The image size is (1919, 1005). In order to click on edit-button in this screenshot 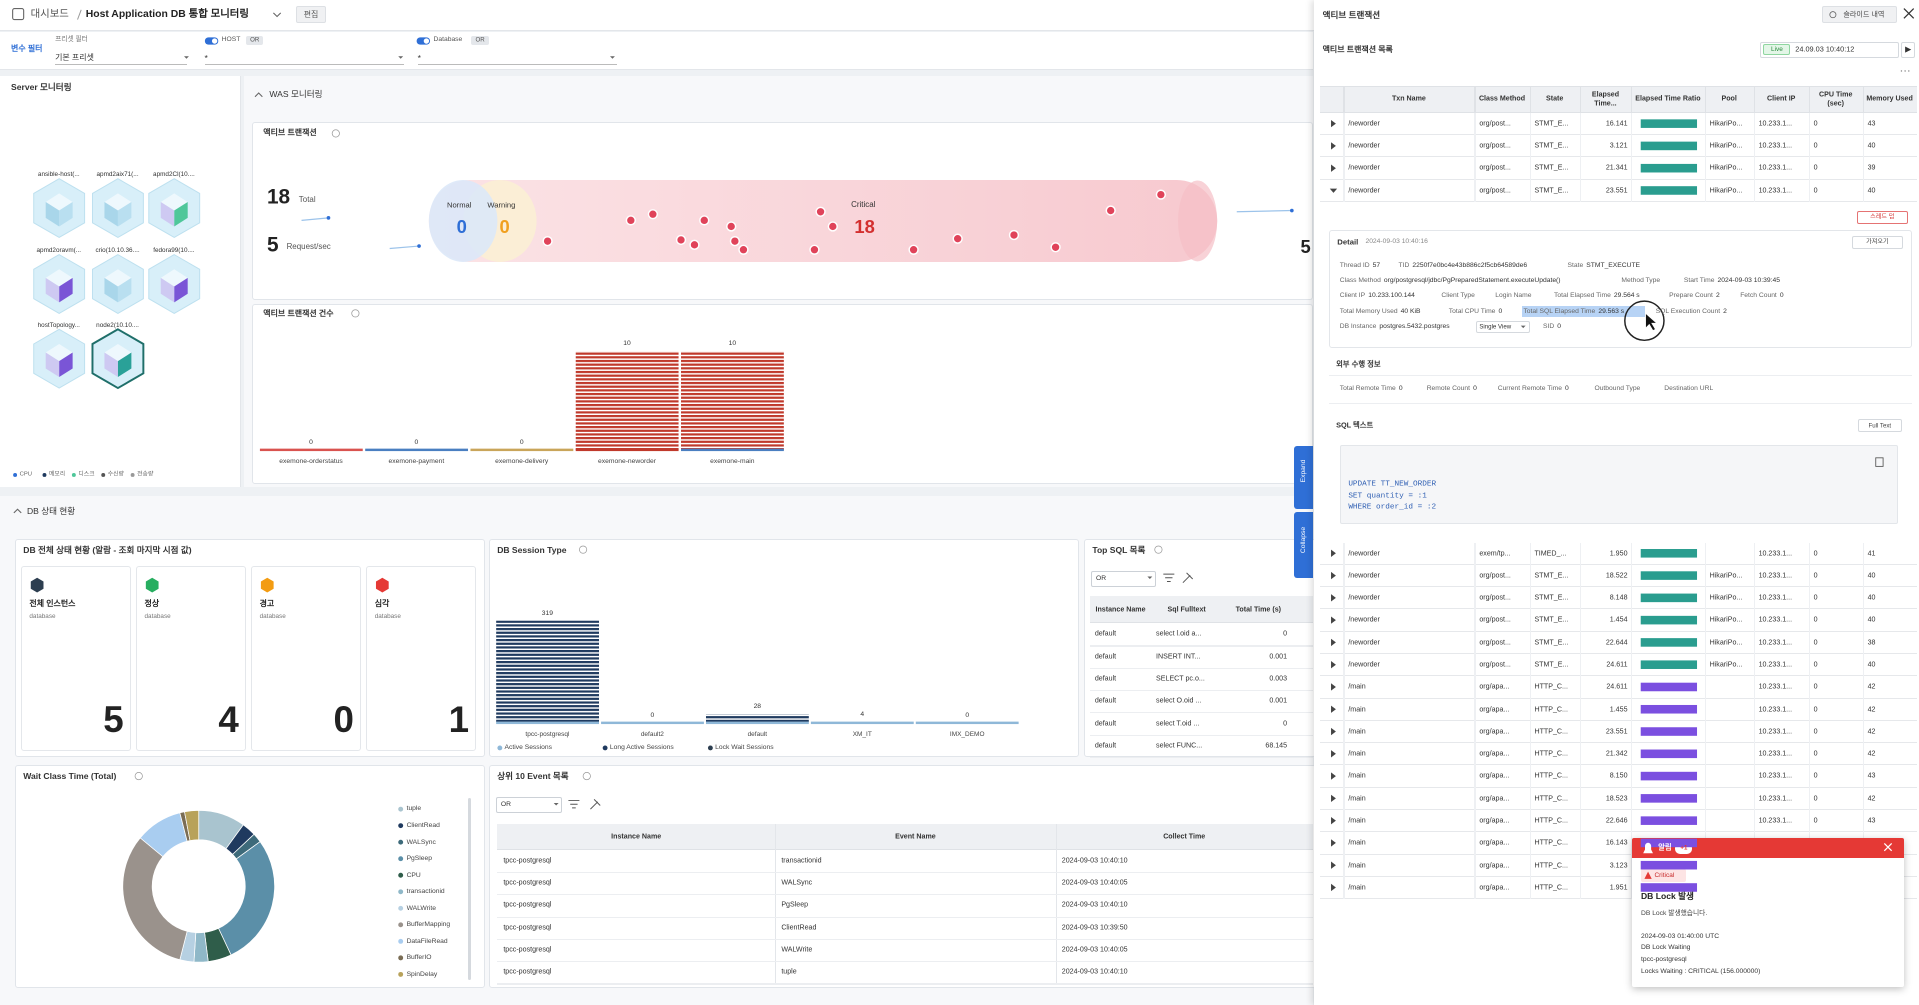, I will do `click(311, 15)`.